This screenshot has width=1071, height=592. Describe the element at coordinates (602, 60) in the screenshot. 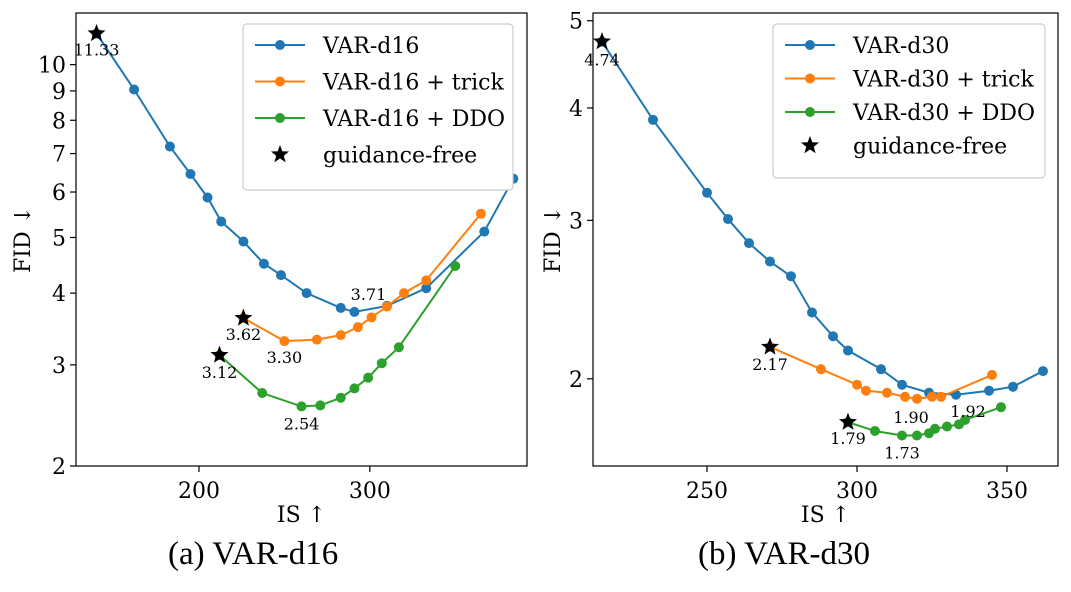

I see `data-label: 4.74` at that location.